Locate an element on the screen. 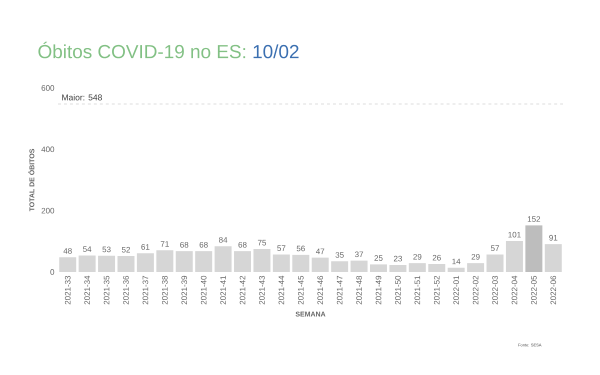 The height and width of the screenshot is (375, 600). chart-subtitle: 10/02 is located at coordinates (276, 51).